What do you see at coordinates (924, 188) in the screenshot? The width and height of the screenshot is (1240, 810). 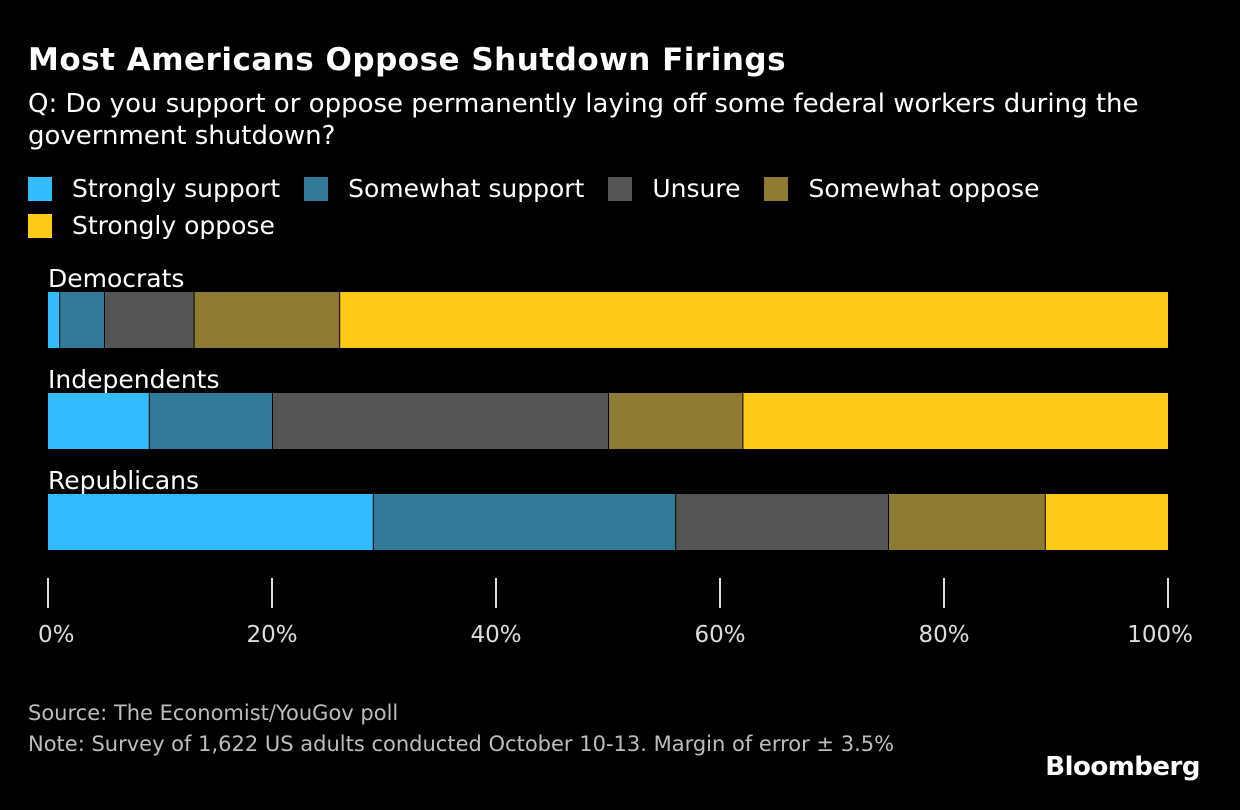 I see `legend-label: Somewhat oppose` at bounding box center [924, 188].